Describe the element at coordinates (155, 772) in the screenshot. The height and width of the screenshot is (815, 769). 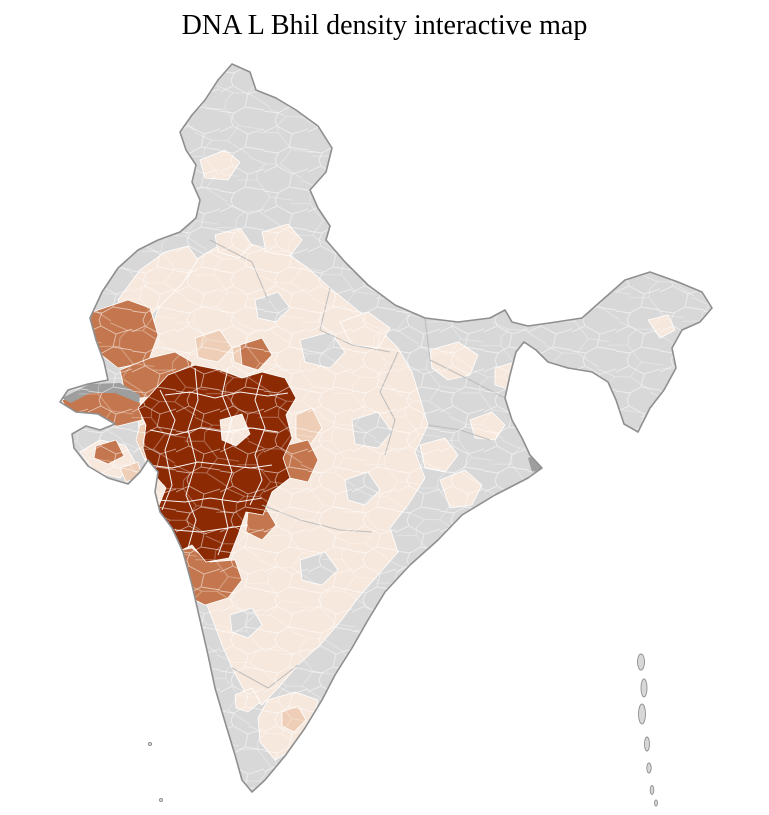
I see `lakshadweep-islands` at that location.